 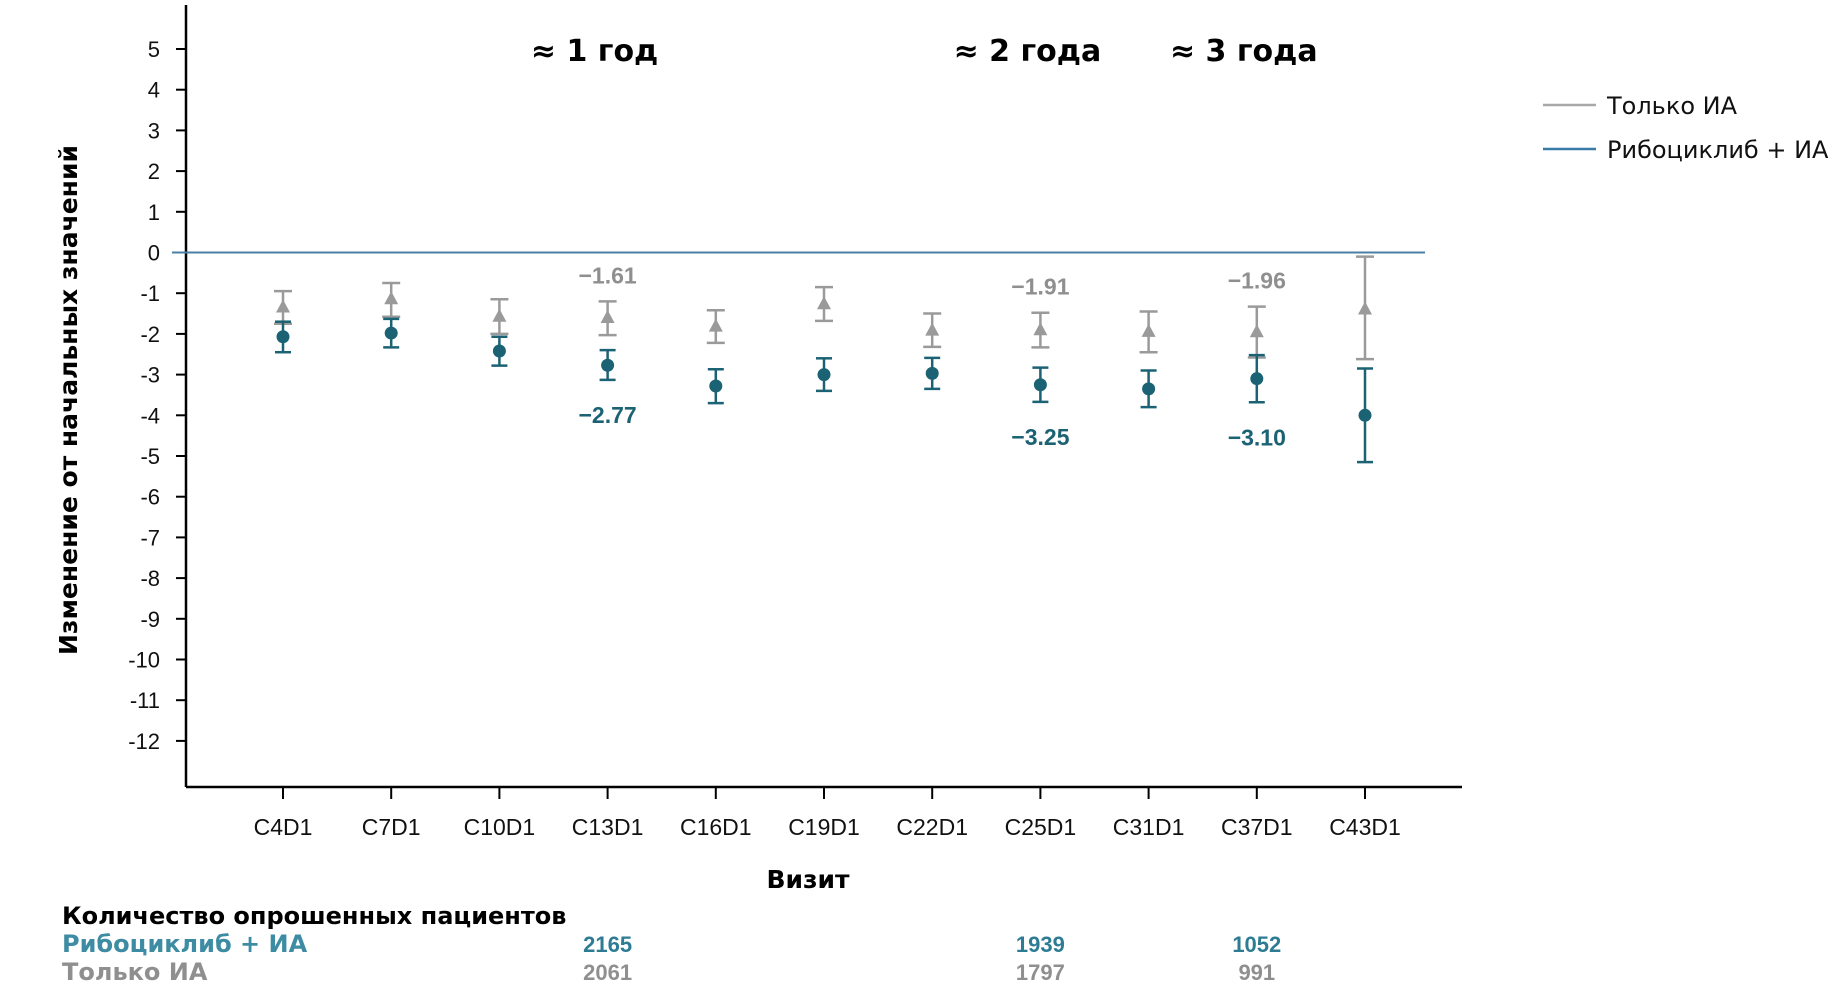 I want to click on value-annotation: −1.61, so click(x=607, y=275).